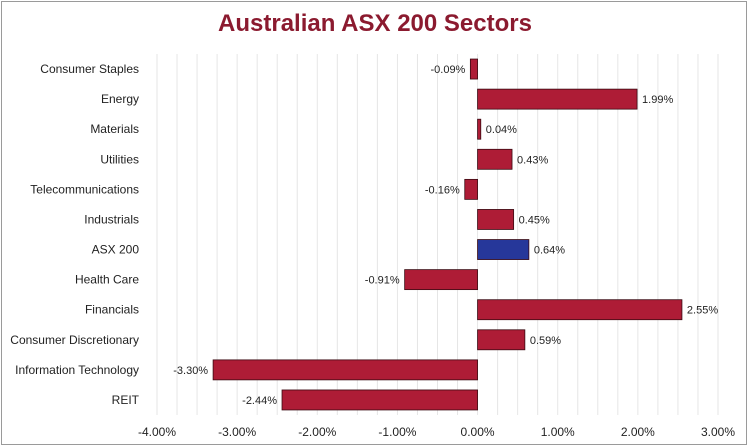  Describe the element at coordinates (558, 432) in the screenshot. I see `x-tick-label: 1.00%` at that location.